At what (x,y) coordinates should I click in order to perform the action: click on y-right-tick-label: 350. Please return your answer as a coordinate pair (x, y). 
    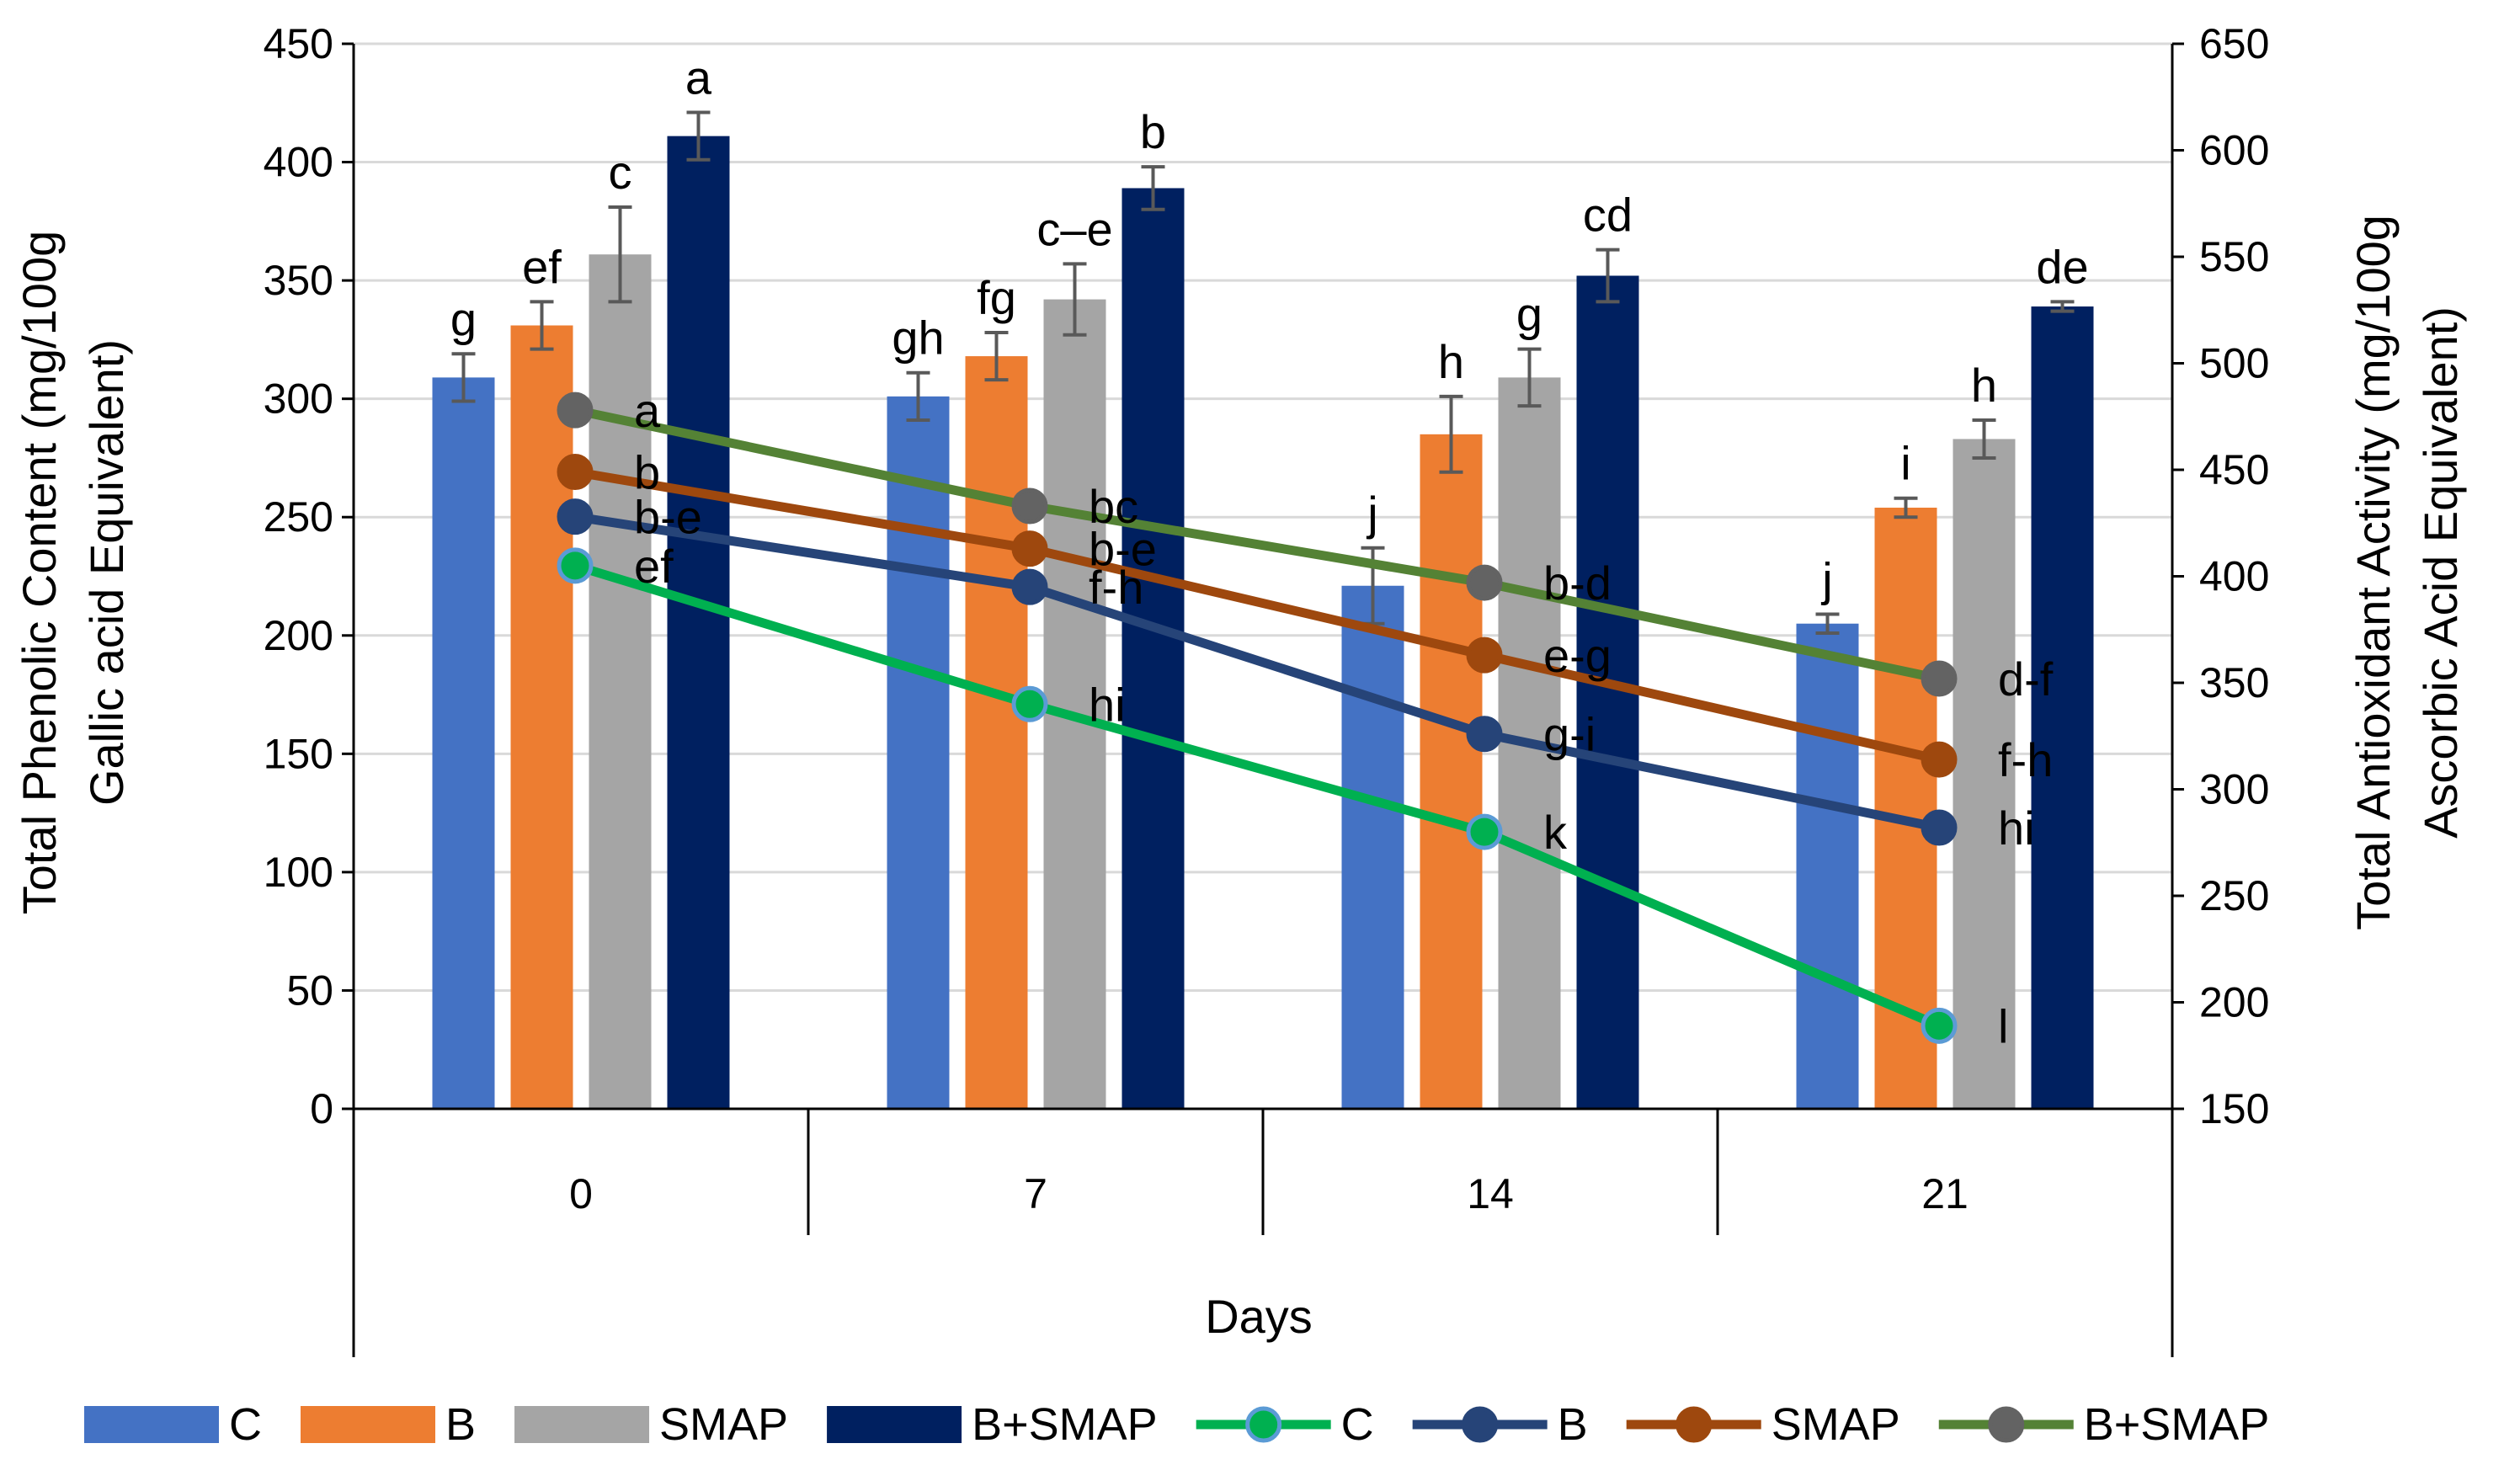
    Looking at the image, I should click on (2234, 682).